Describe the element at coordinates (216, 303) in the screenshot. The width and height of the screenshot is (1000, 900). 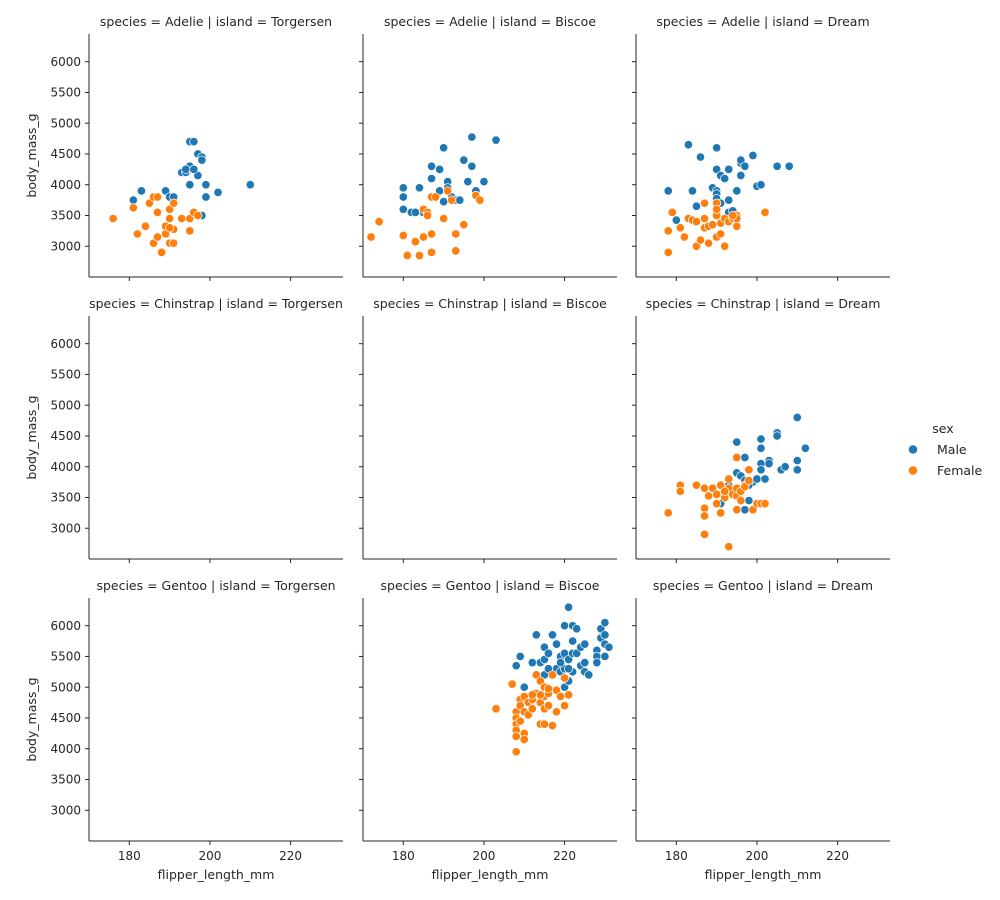
I see `facet-title: species = Chinstrap | island = Torgersen` at that location.